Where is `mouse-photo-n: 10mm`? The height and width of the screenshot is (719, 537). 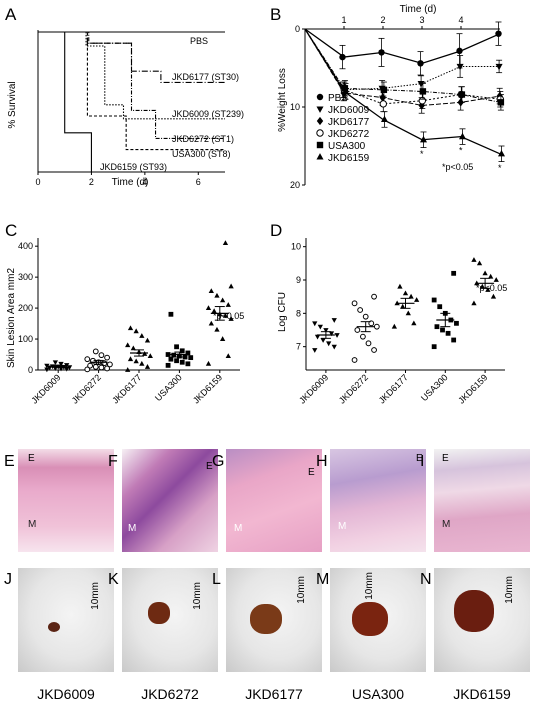
mouse-photo-n: 10mm is located at coordinates (482, 620).